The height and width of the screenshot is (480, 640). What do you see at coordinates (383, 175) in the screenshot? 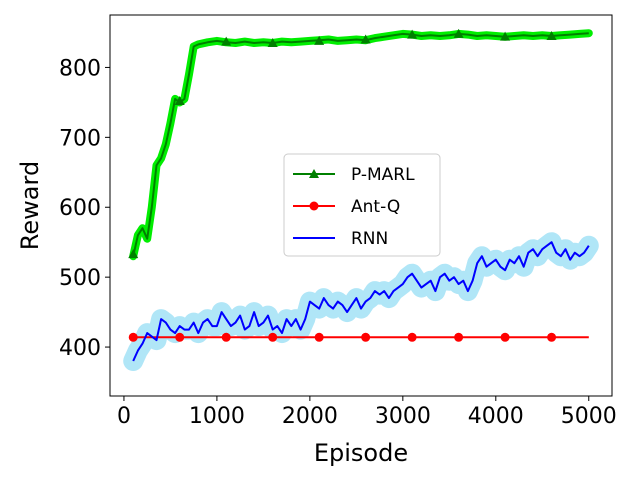
I see `legend-label-p-marl: P-MARL` at bounding box center [383, 175].